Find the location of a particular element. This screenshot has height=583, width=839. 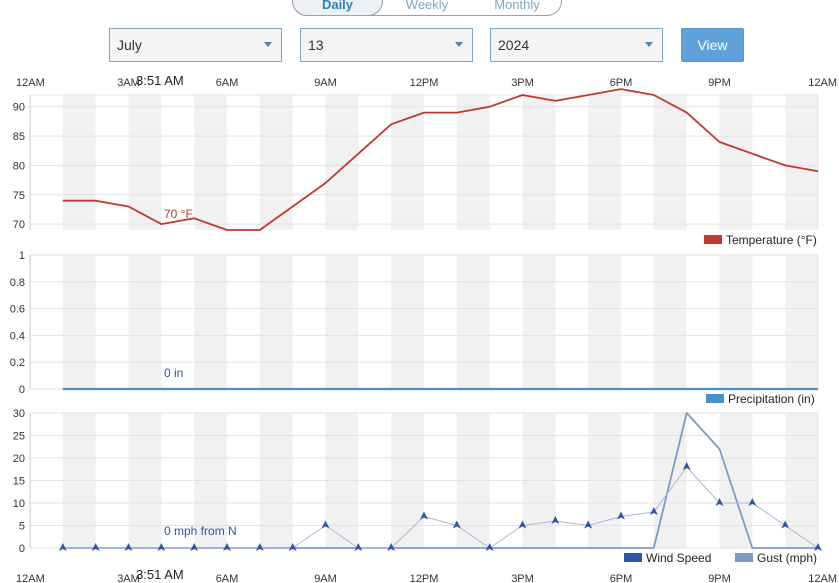

y-tick-label: 5 is located at coordinates (22, 527).